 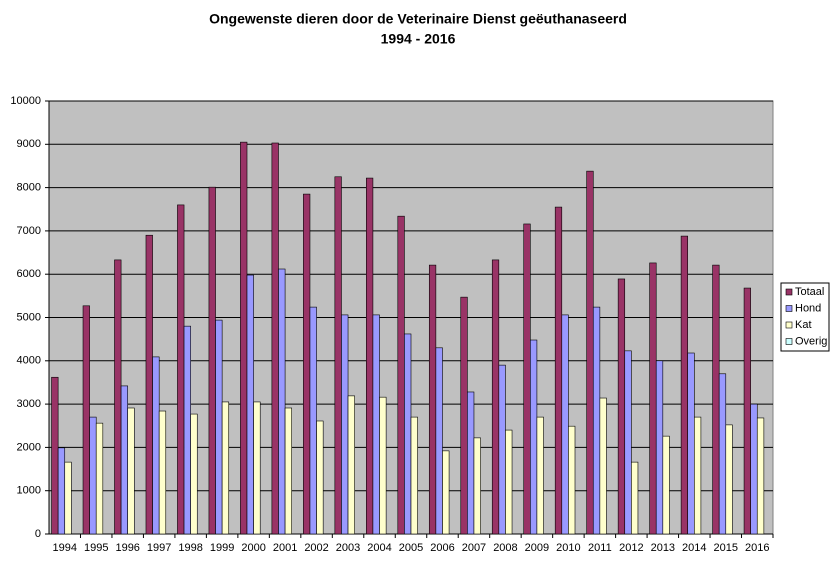 What do you see at coordinates (190, 548) in the screenshot?
I see `x-tick-label: 1998` at bounding box center [190, 548].